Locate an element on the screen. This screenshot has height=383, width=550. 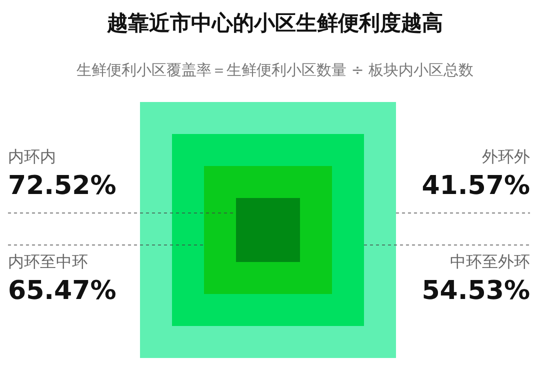
category-label: 内环至中环 is located at coordinates (48, 261).